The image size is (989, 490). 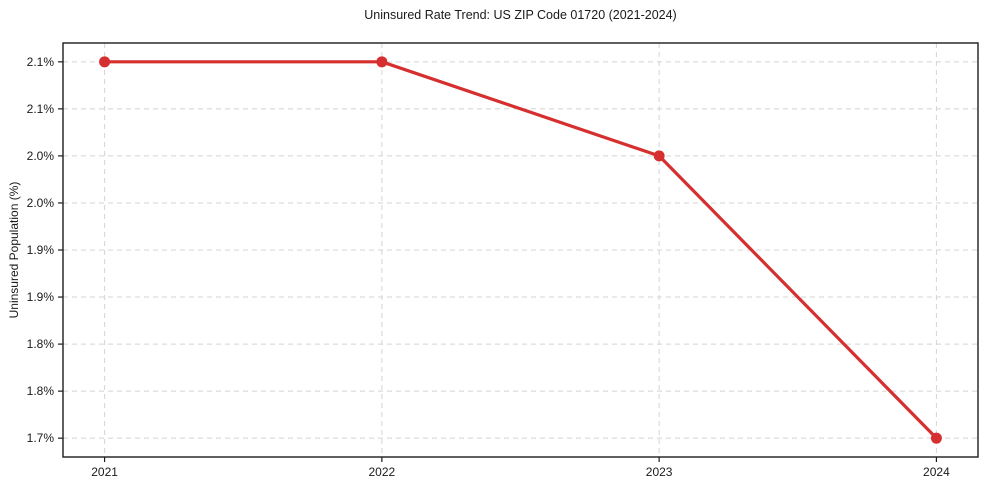 What do you see at coordinates (104, 472) in the screenshot?
I see `x-tick-label: 2021` at bounding box center [104, 472].